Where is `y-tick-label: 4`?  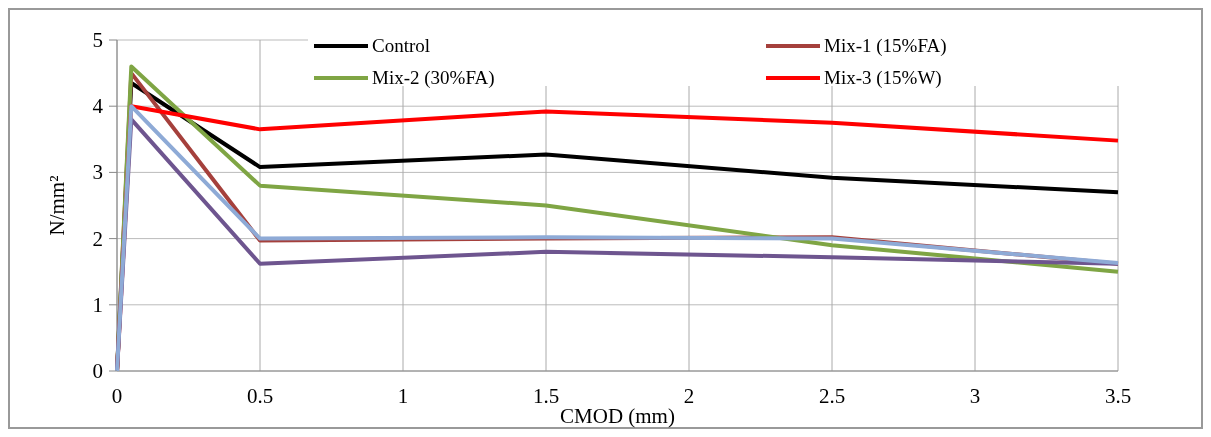 y-tick-label: 4 is located at coordinates (98, 106).